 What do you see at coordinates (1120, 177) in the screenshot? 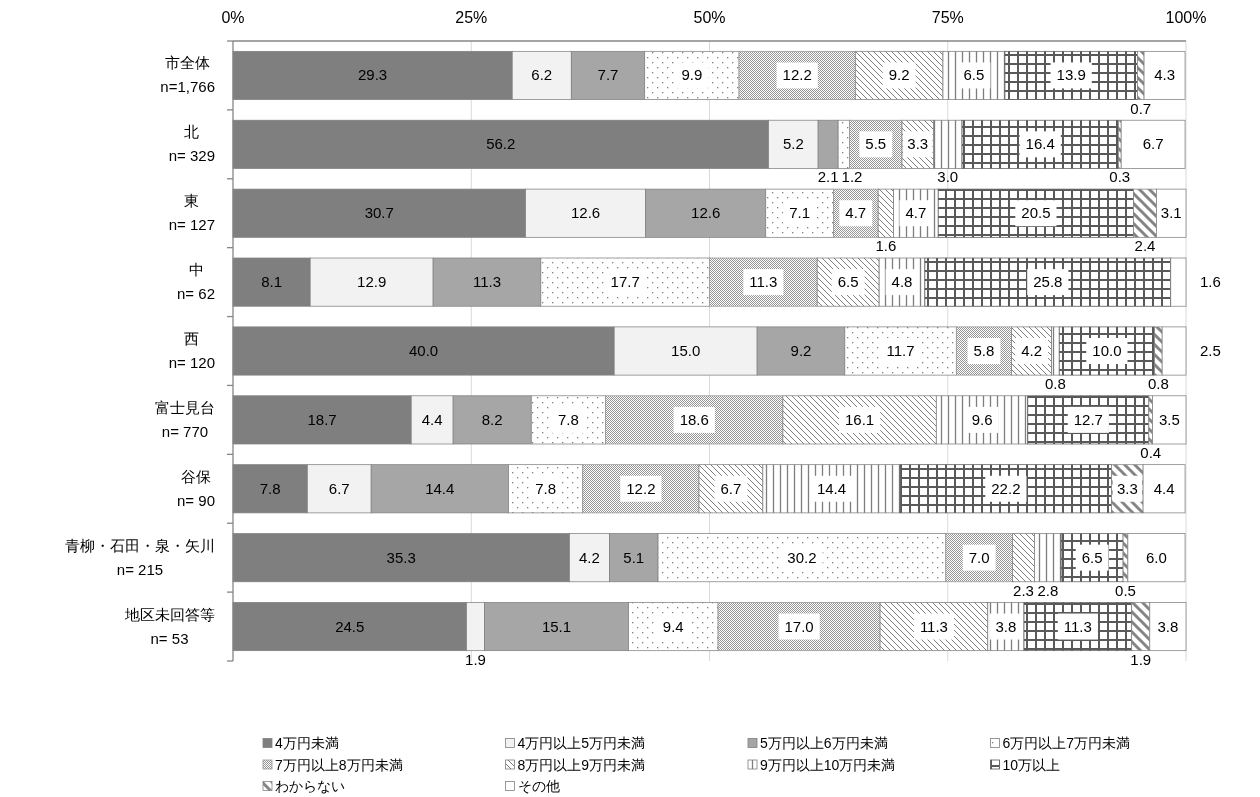
I see `data-label: 0.3` at bounding box center [1120, 177].